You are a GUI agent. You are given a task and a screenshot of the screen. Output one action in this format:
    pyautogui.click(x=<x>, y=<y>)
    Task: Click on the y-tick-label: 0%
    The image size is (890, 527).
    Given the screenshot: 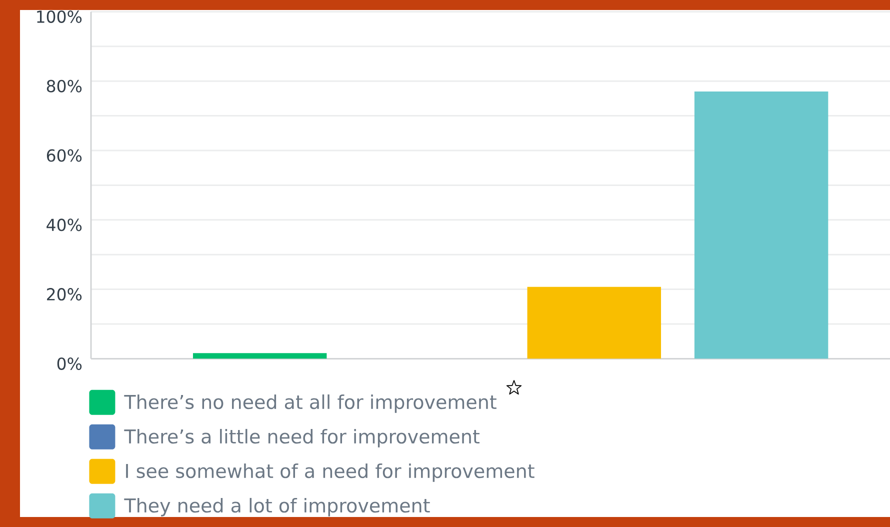 What is the action you would take?
    pyautogui.click(x=69, y=363)
    